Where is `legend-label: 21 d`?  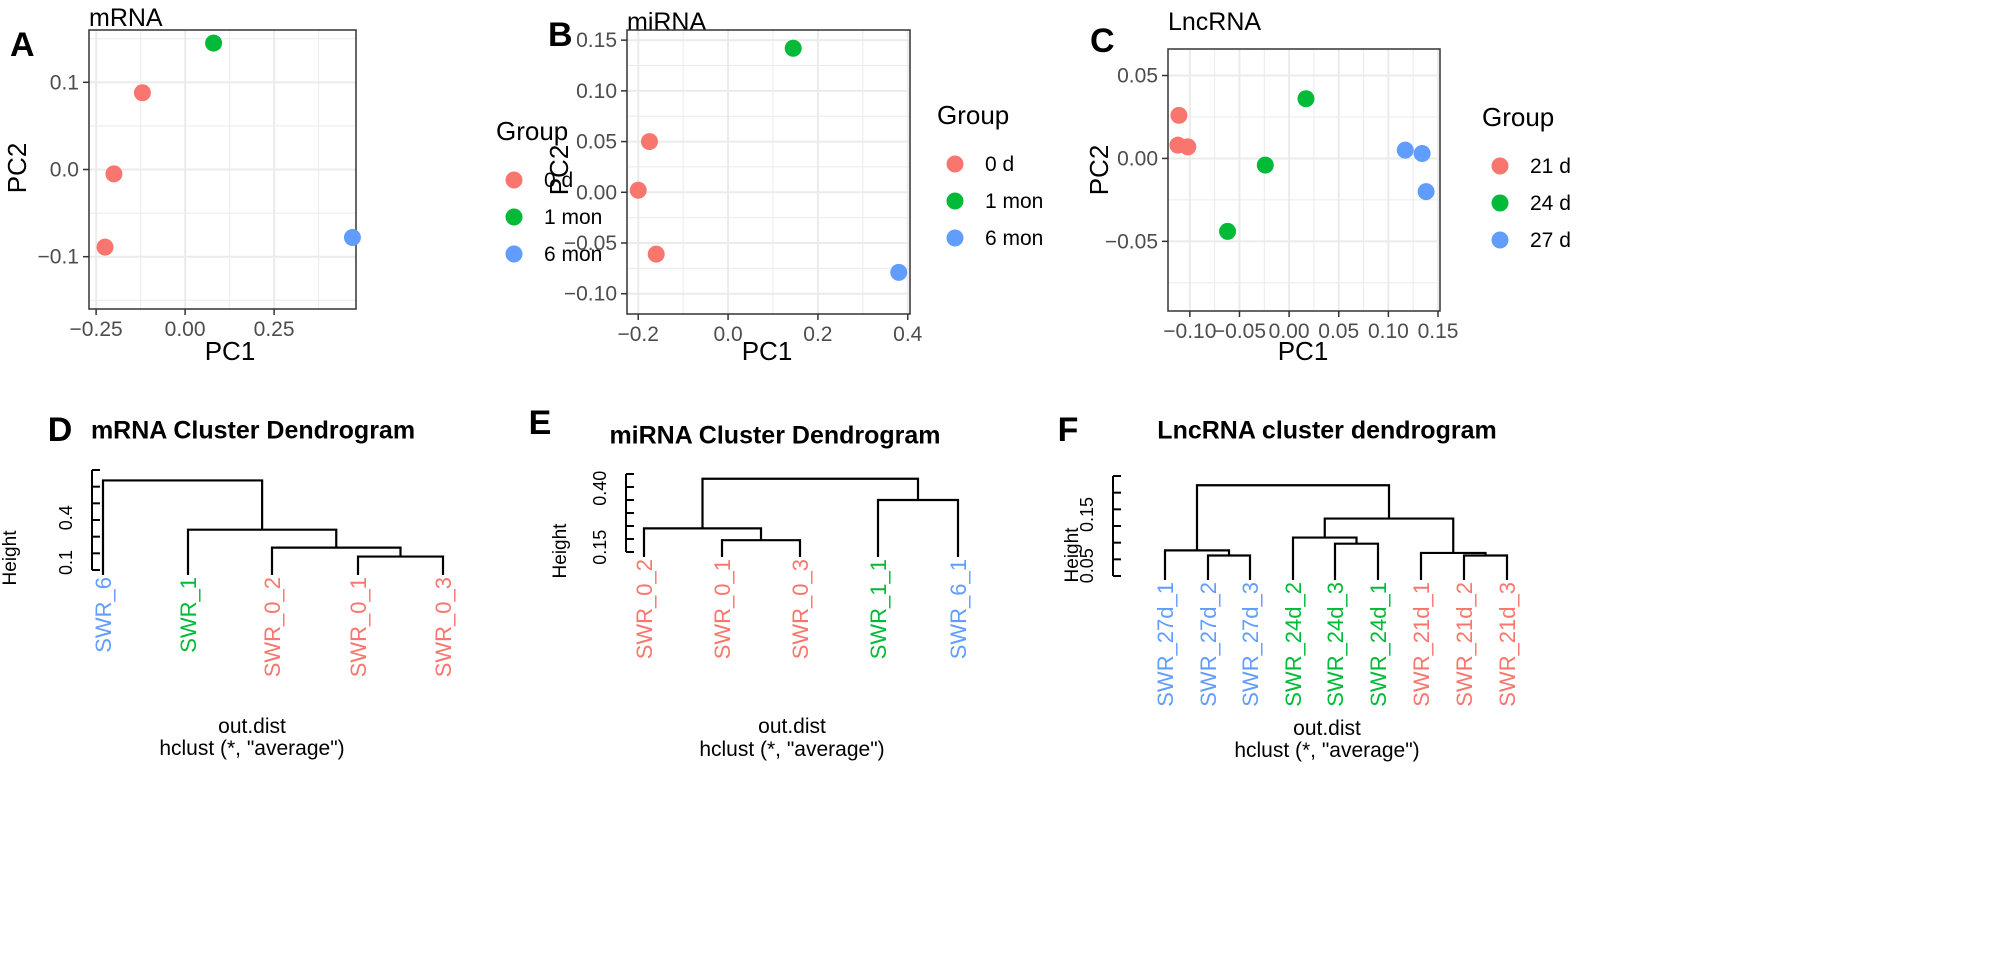 legend-label: 21 d is located at coordinates (1550, 166).